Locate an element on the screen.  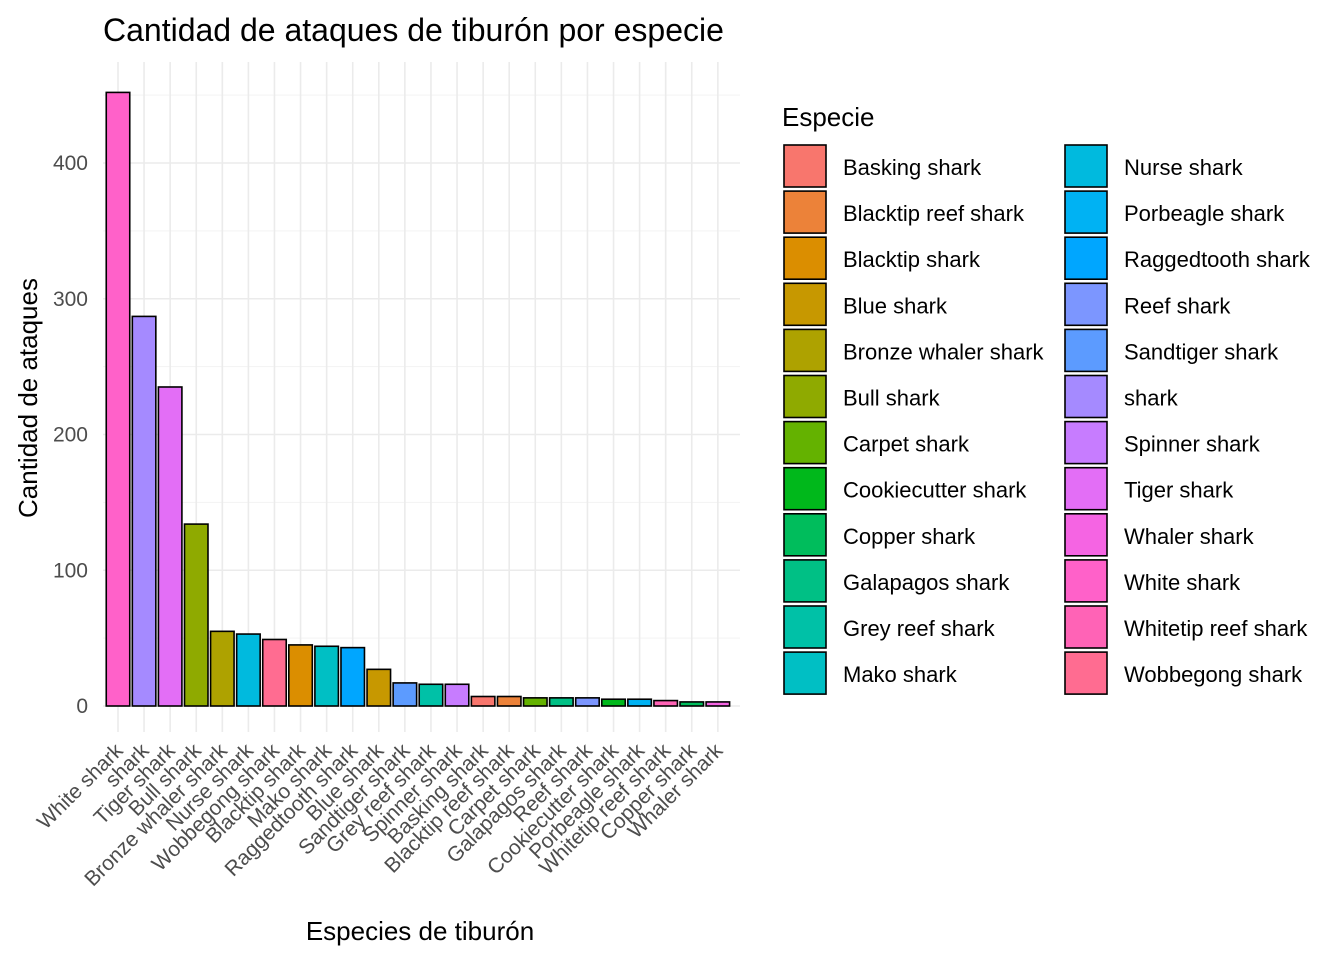
x-axis-title: Especies de tiburón is located at coordinates (420, 931).